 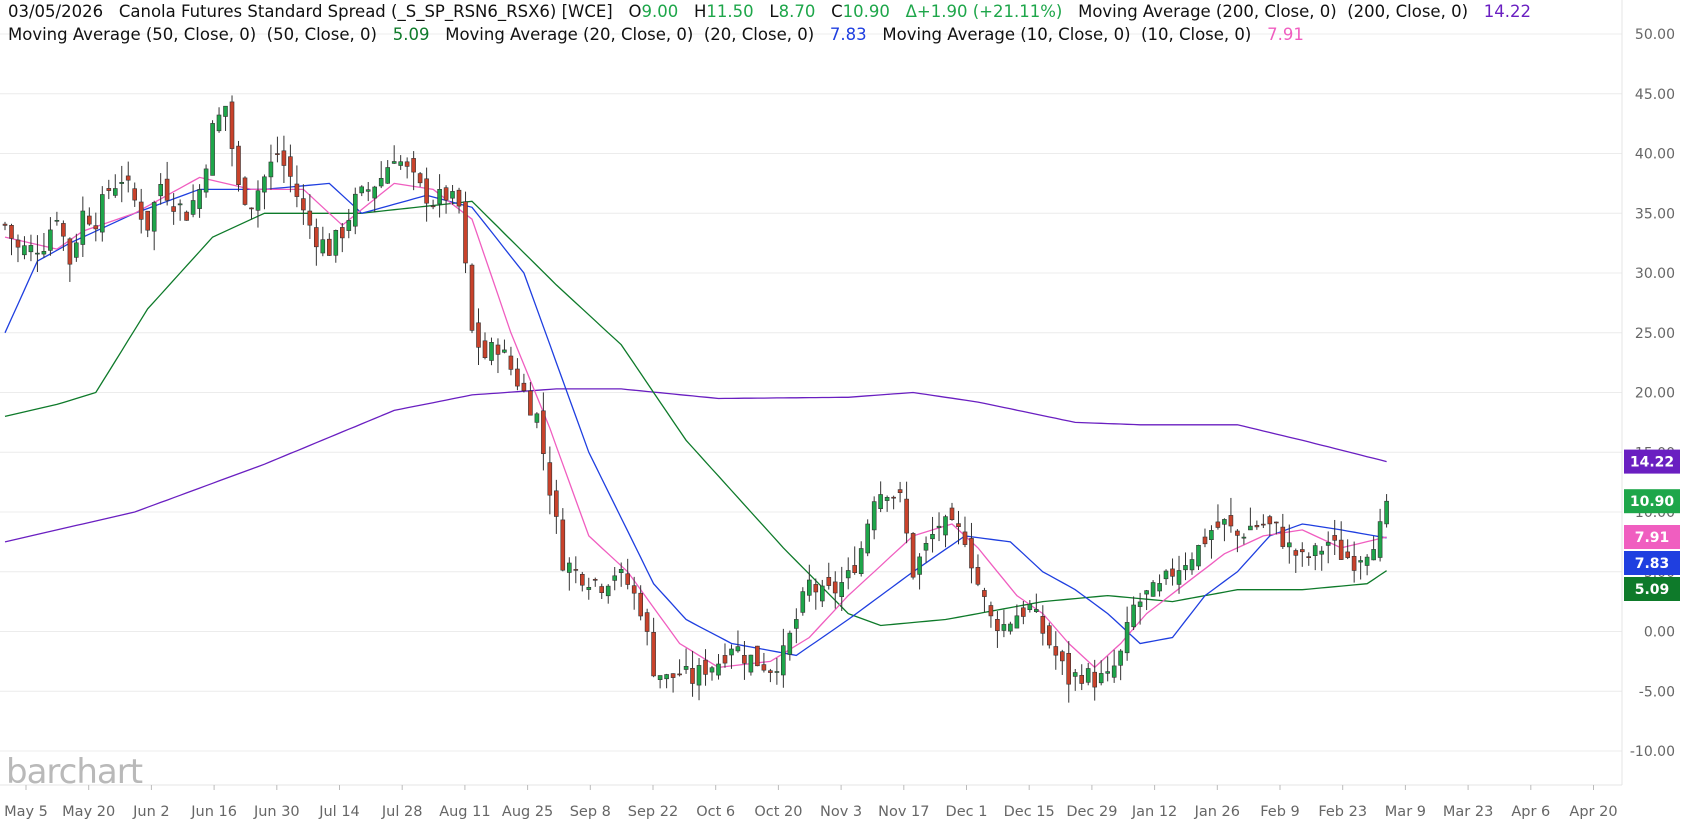 I want to click on x-tick-label: Nov 3, so click(x=841, y=812).